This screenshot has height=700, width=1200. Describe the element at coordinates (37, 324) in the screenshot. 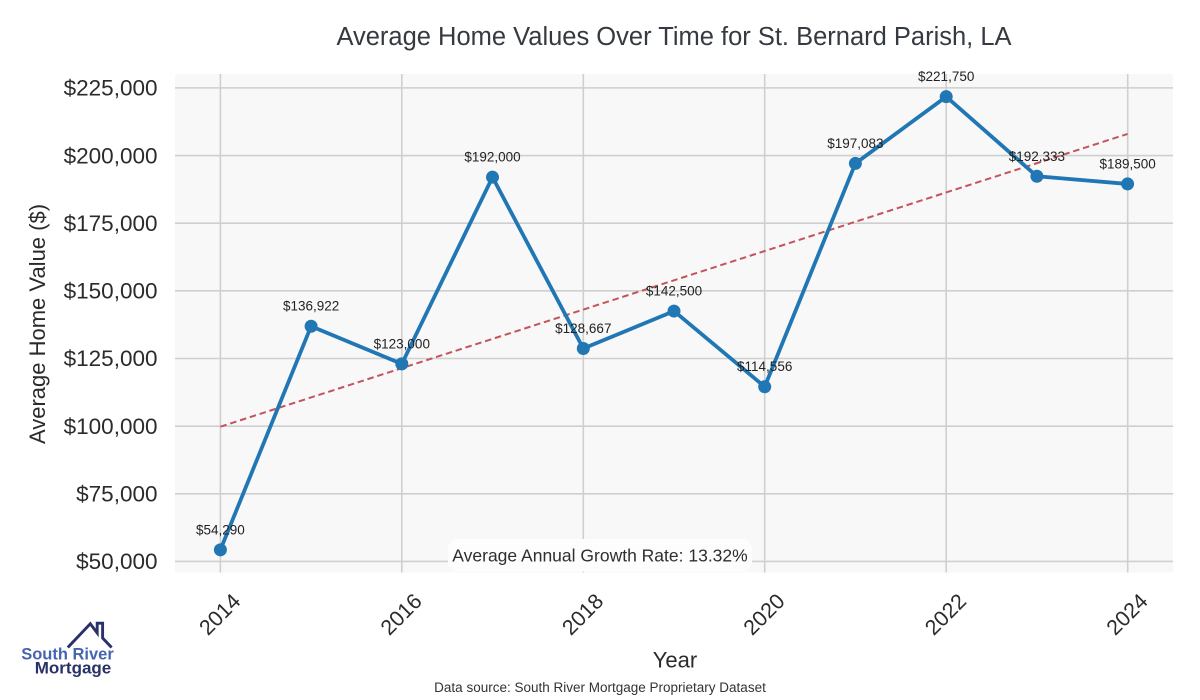

I see `svg-text: Average Home Value ($)` at that location.